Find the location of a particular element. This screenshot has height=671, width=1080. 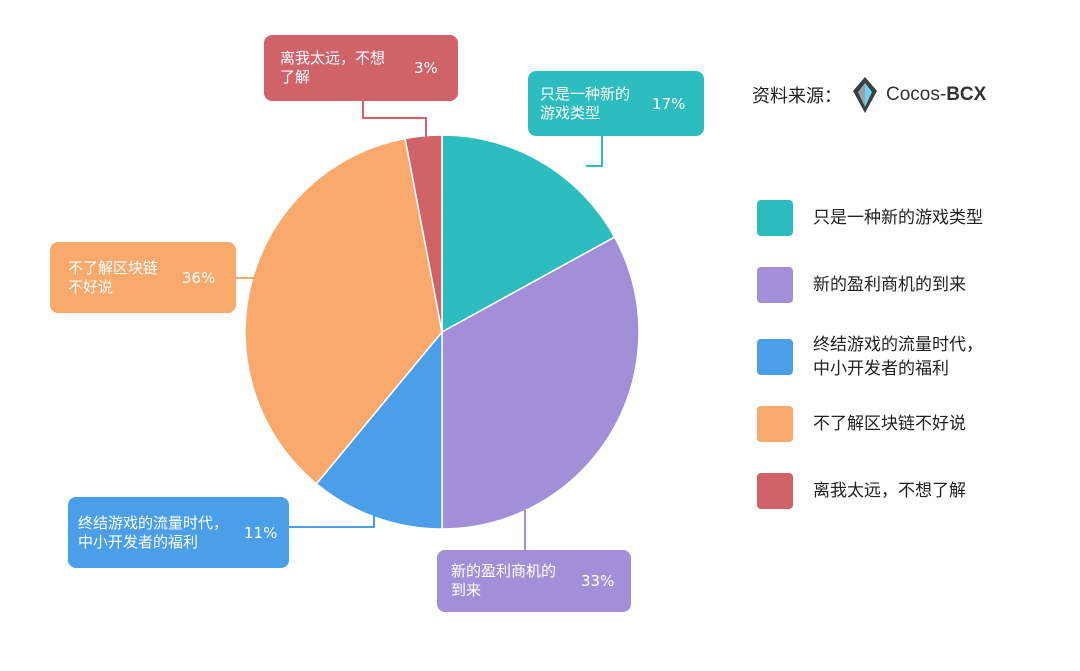

callout-box: 不了解区块链 不好说 36% is located at coordinates (143, 277).